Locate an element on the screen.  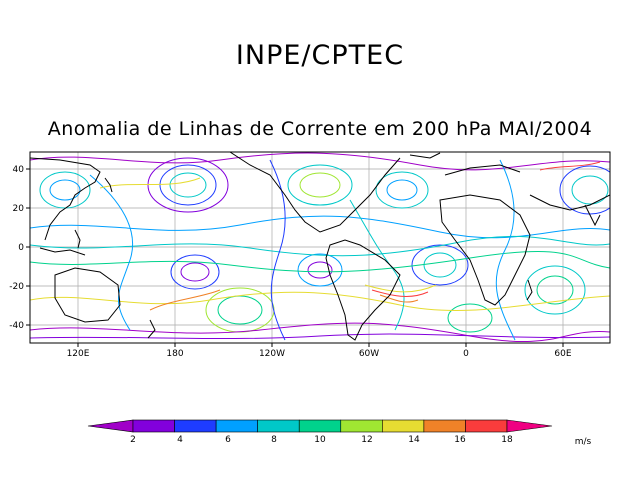
lon-tick-label: 120E is located at coordinates (78, 354).